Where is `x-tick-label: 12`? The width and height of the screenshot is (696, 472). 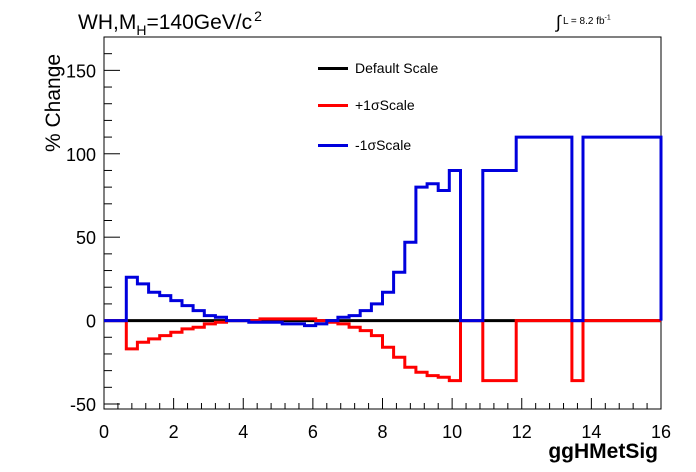 x-tick-label: 12 is located at coordinates (522, 432).